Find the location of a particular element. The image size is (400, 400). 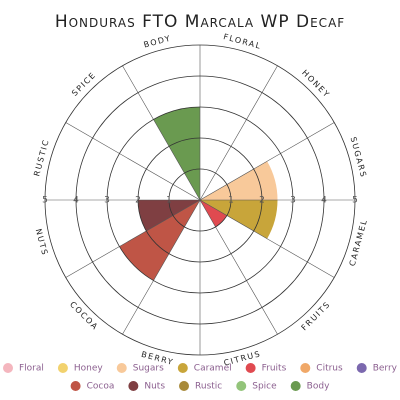

category-label: Spice is located at coordinates (84, 84).